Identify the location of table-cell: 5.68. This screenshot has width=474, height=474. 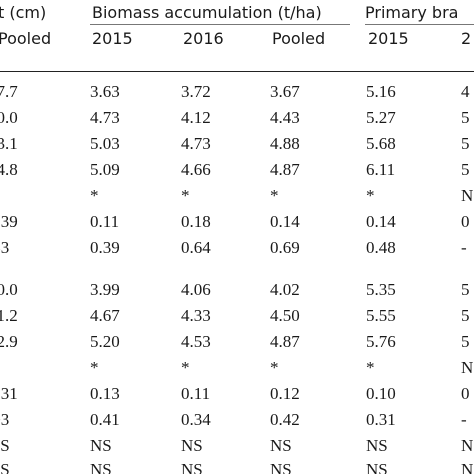
(381, 143).